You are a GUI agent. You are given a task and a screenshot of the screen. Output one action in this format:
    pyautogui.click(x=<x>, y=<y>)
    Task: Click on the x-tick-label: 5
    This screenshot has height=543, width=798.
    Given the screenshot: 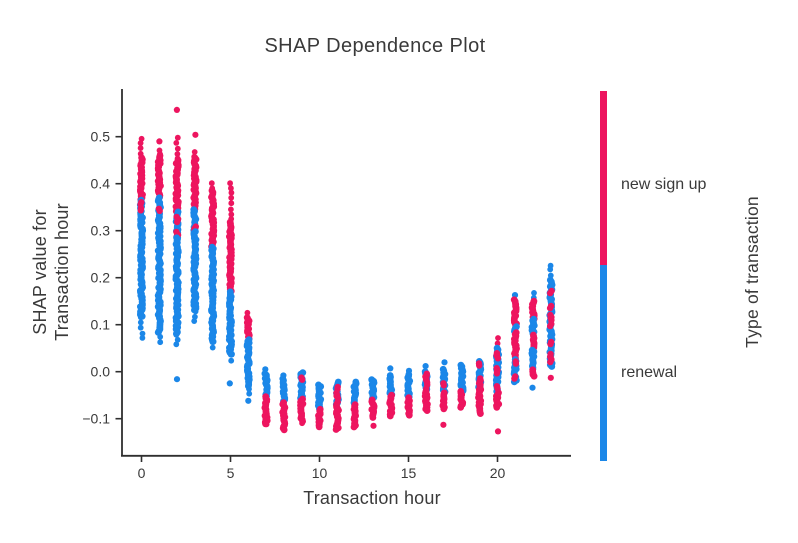 What is the action you would take?
    pyautogui.click(x=231, y=473)
    